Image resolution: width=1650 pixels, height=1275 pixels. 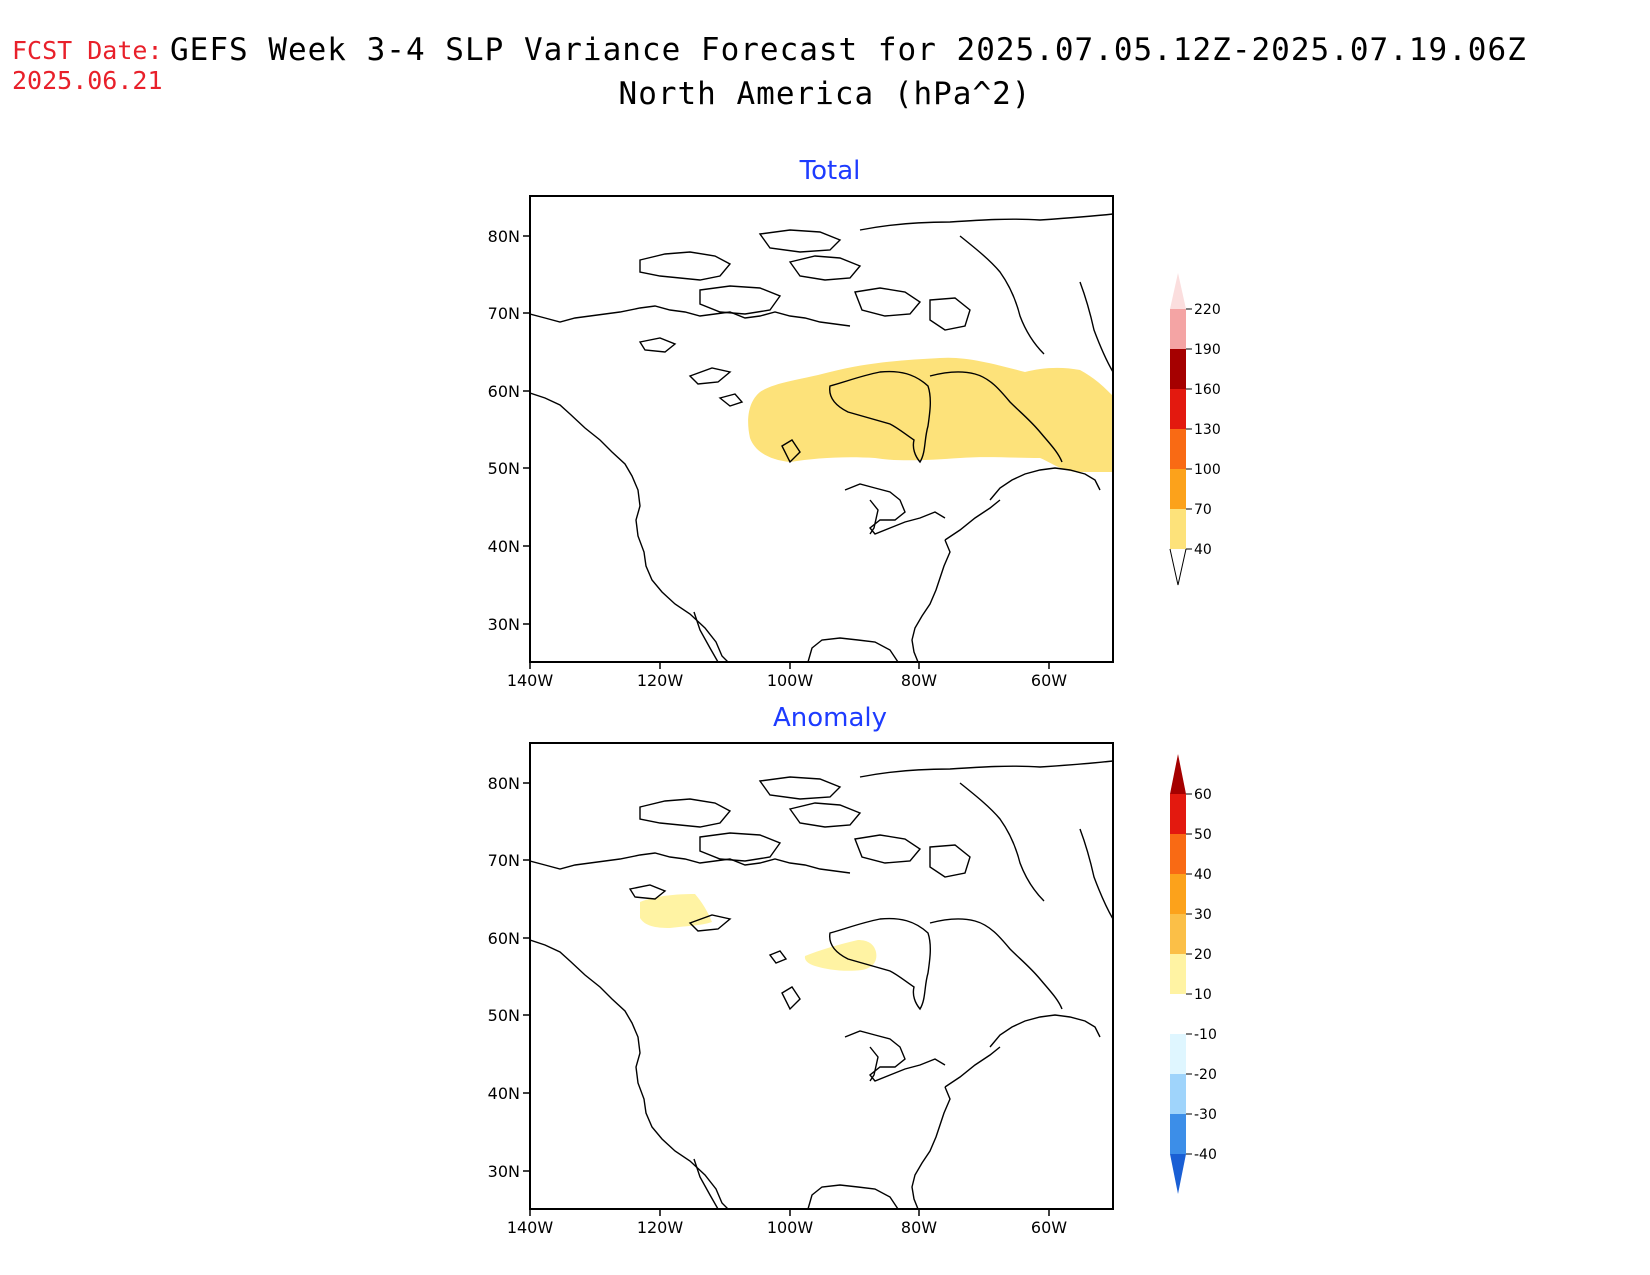 What do you see at coordinates (1203, 510) in the screenshot?
I see `colorbar-label: 70` at bounding box center [1203, 510].